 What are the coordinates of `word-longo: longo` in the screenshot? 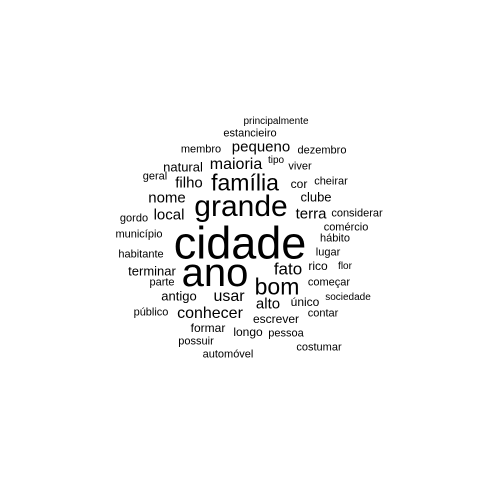 It's located at (248, 332).